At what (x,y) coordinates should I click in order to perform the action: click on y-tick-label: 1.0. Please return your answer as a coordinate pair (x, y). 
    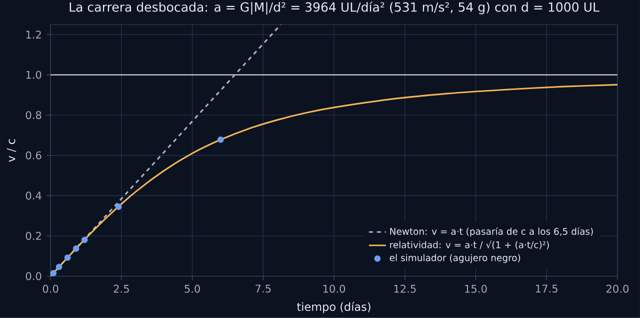
    Looking at the image, I should click on (34, 74).